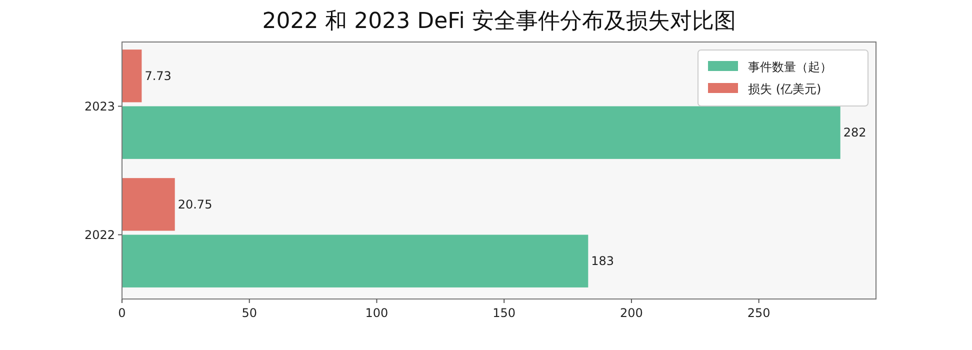 The width and height of the screenshot is (972, 350). I want to click on x-tick-label: 150, so click(504, 313).